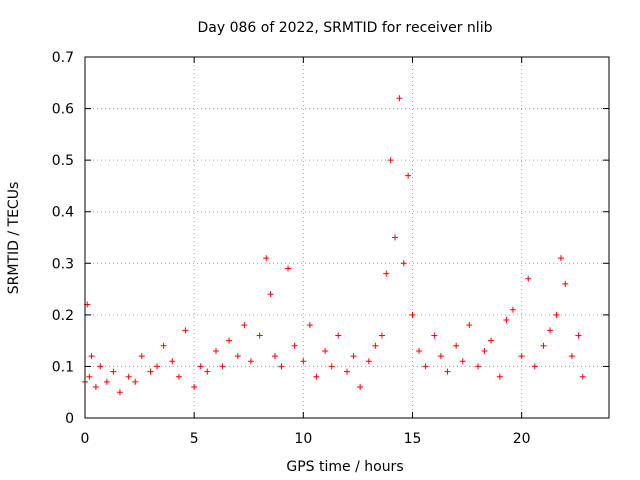 The width and height of the screenshot is (640, 480). I want to click on y-tick-label: 0.2, so click(63, 316).